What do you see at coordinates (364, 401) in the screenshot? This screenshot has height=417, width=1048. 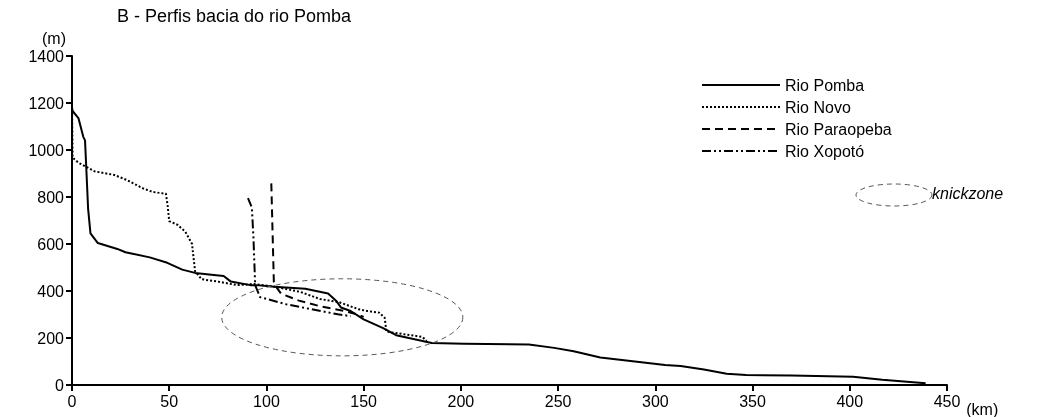 I see `x-tick-label: 150` at bounding box center [364, 401].